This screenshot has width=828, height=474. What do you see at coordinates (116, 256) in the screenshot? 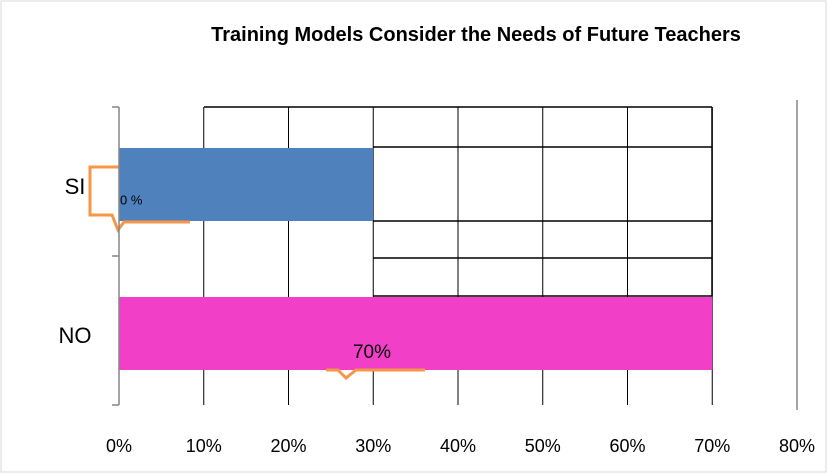
I see `axis` at bounding box center [116, 256].